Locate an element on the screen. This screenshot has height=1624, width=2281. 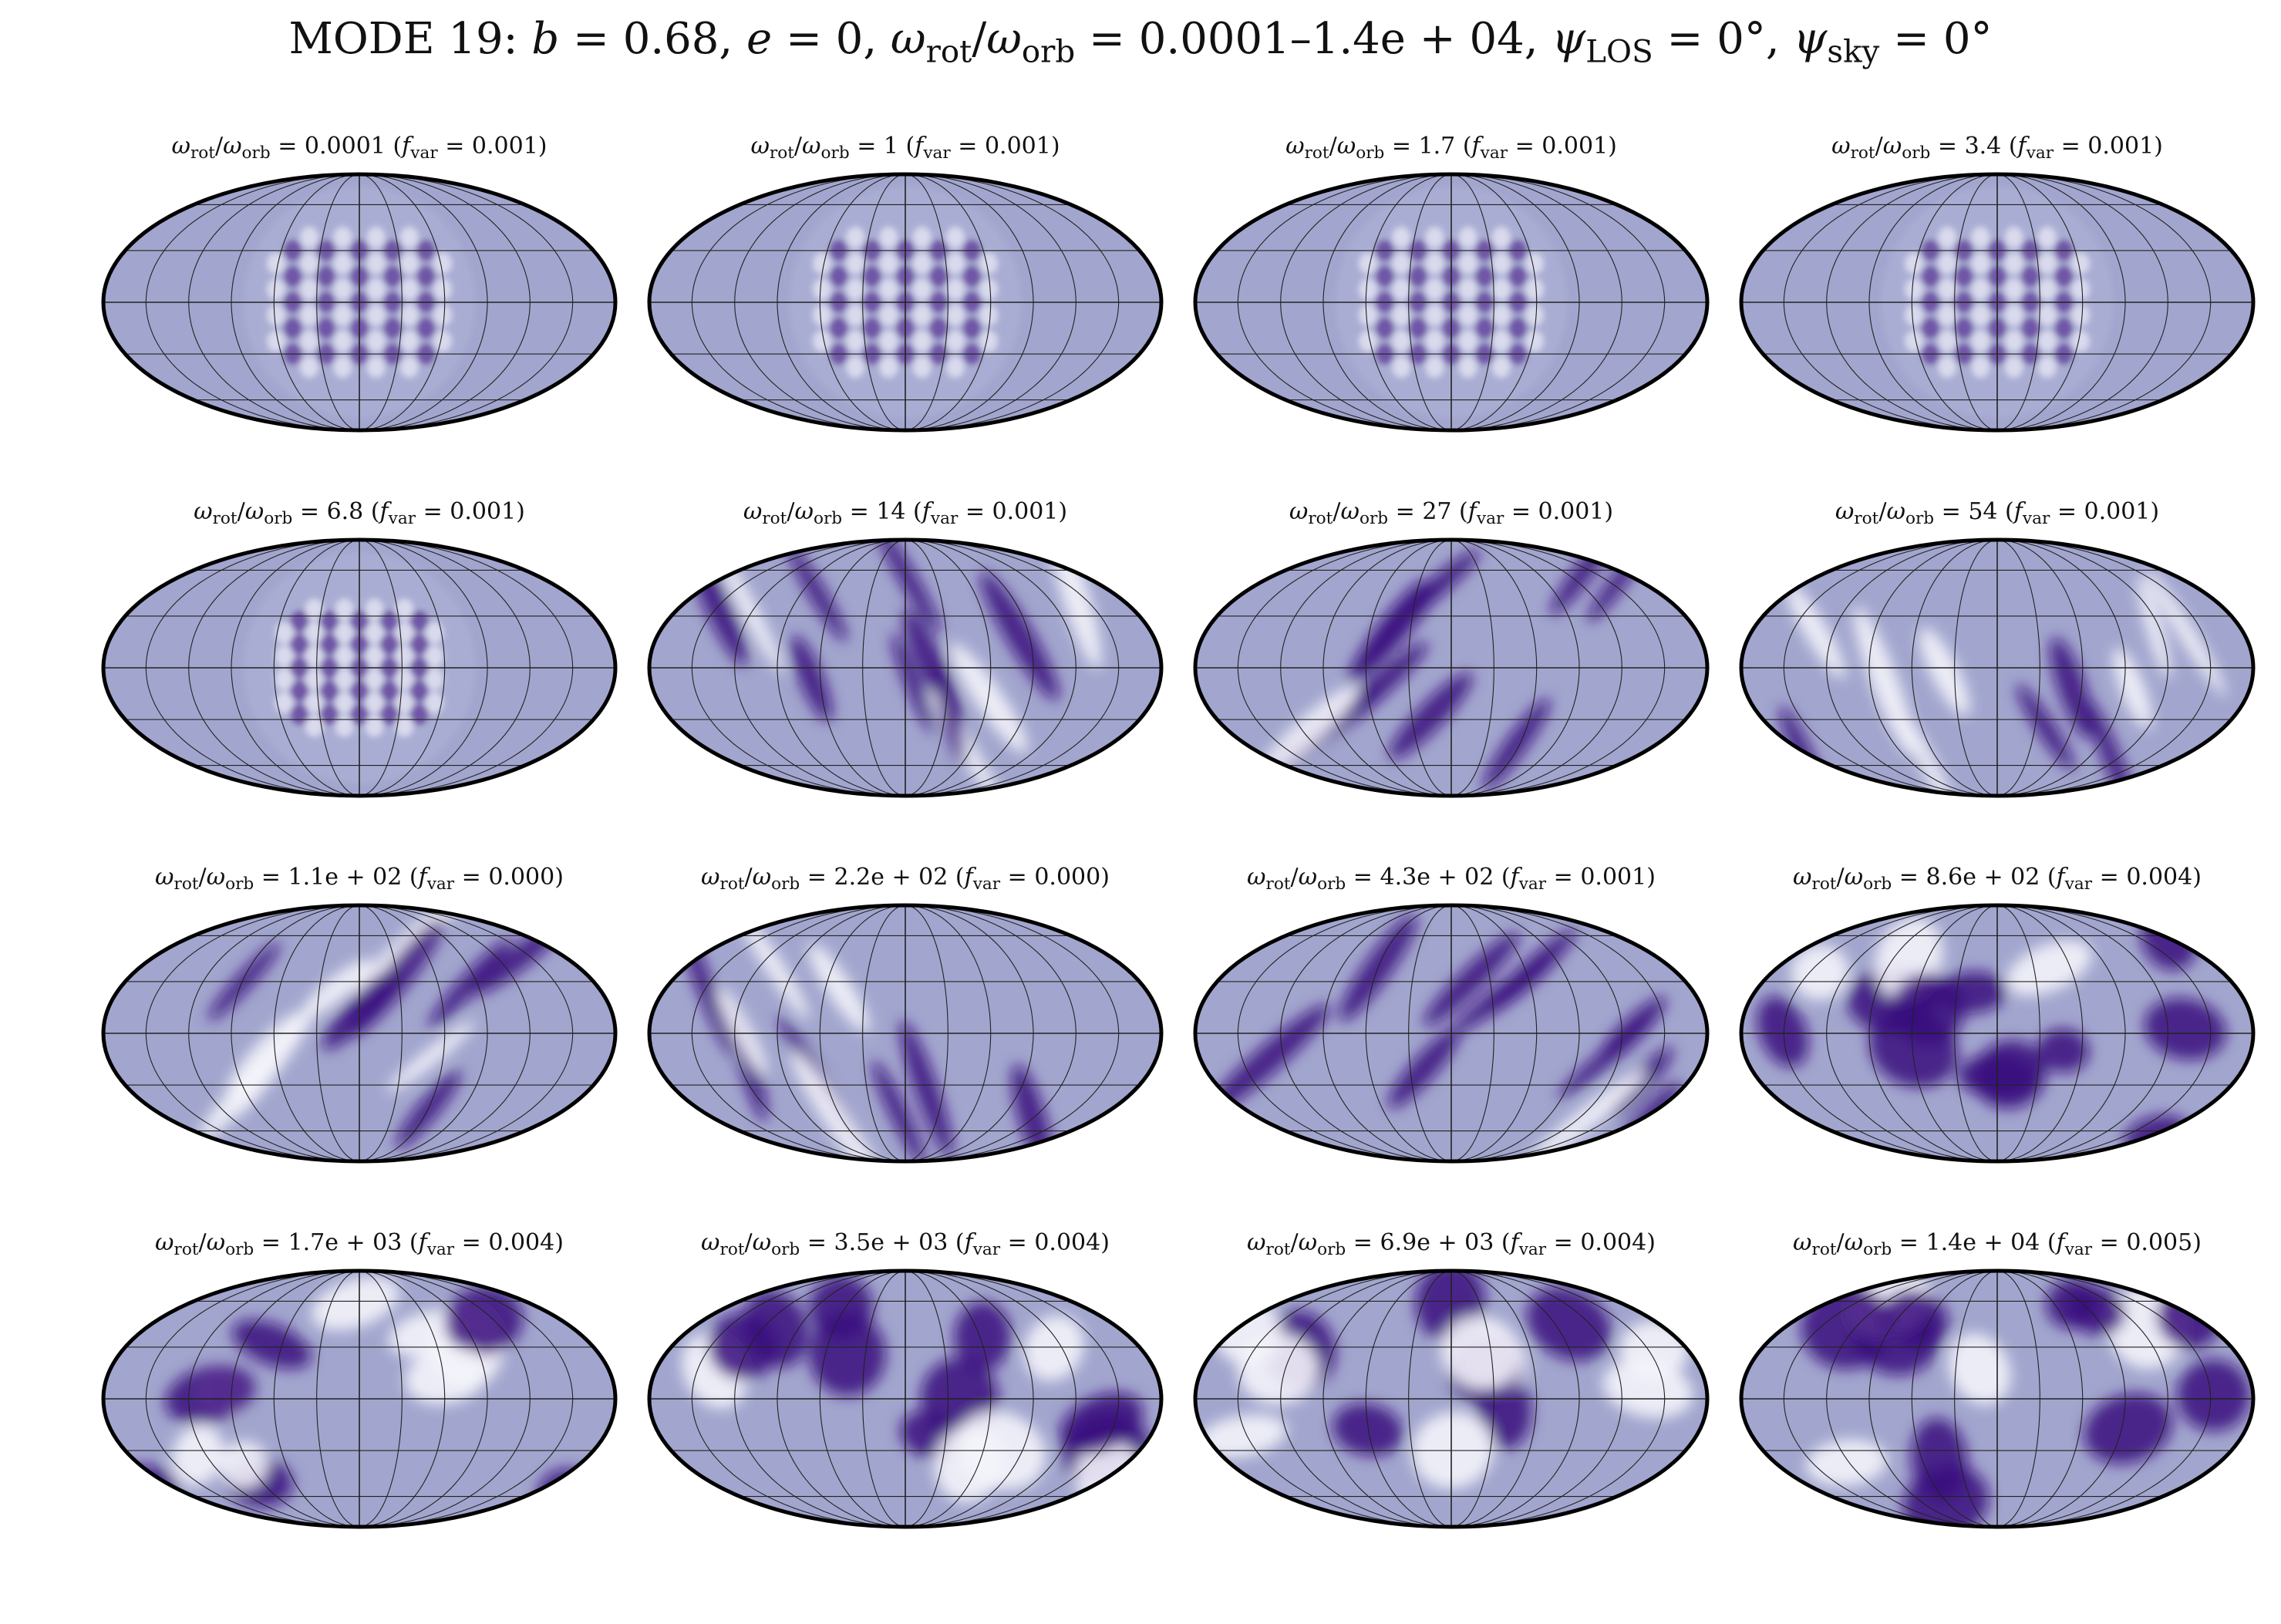
map-panel: ωrot/ωorb = 27 (fvar = 0.001) is located at coordinates (1452, 652).